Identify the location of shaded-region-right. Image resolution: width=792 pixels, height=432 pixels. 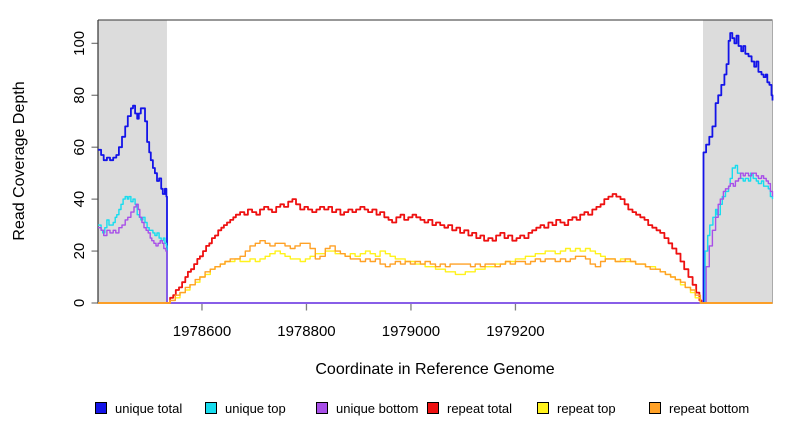
(738, 161).